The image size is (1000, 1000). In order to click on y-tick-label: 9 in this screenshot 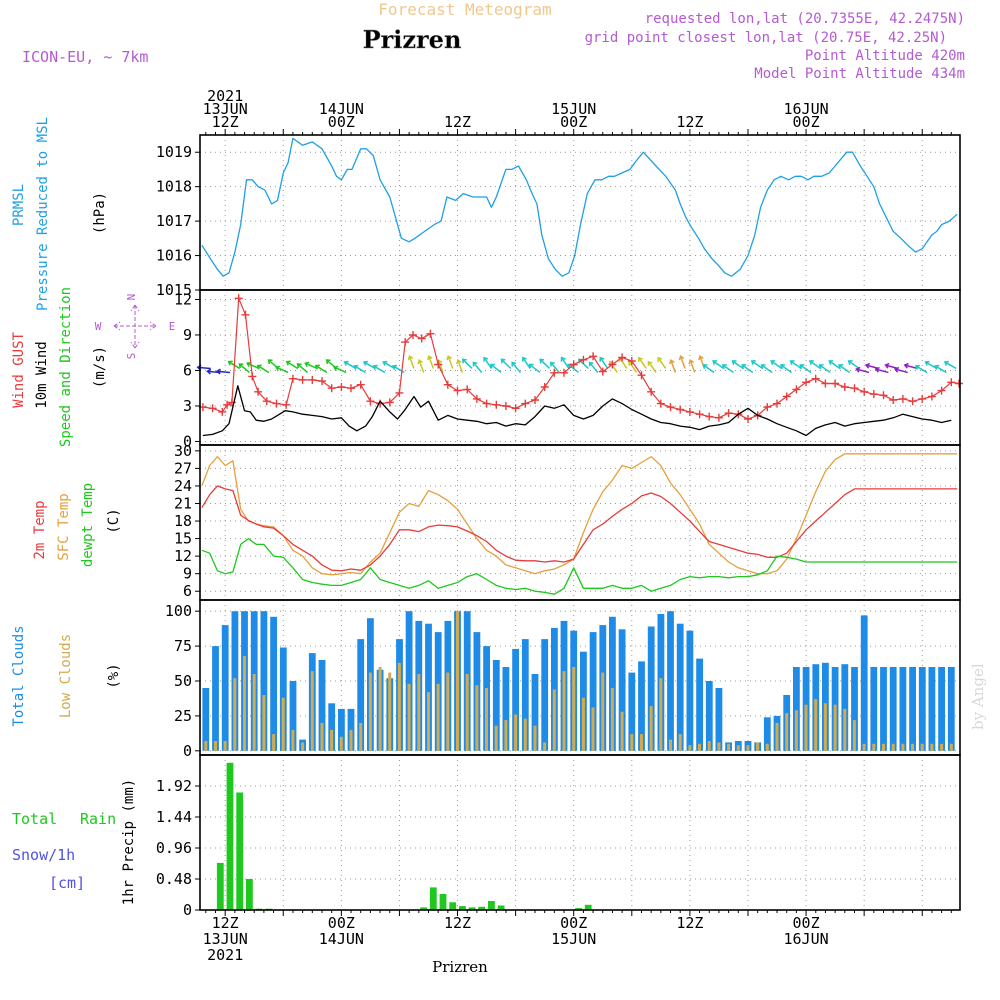, I will do `click(187, 574)`.